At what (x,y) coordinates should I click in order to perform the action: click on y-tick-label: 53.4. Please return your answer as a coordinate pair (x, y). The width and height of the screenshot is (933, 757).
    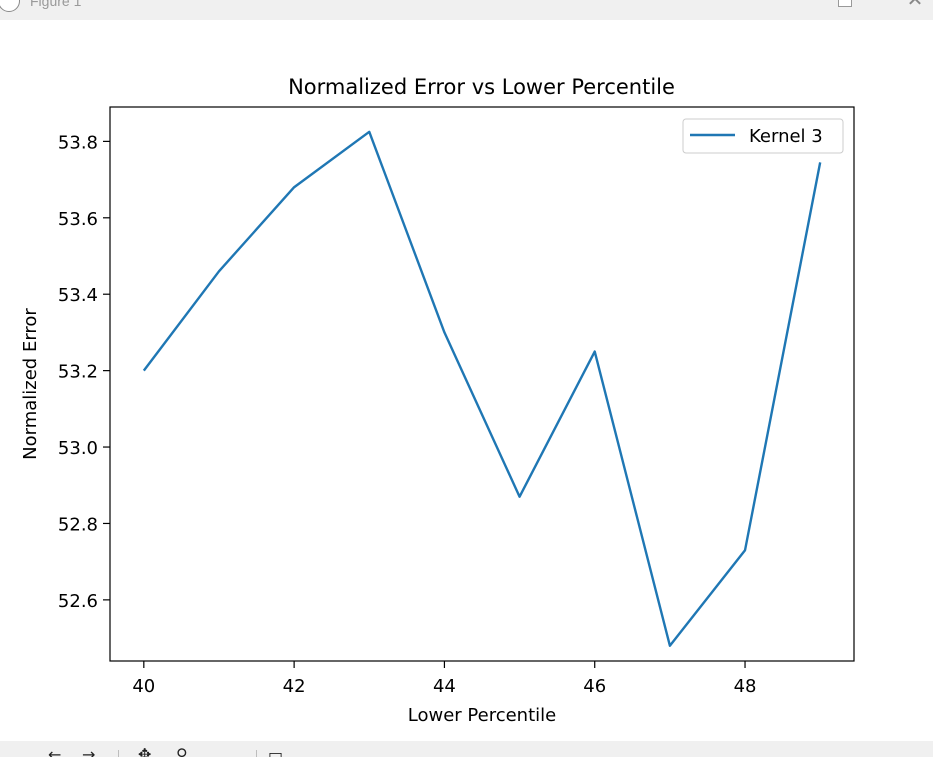
    Looking at the image, I should click on (78, 295).